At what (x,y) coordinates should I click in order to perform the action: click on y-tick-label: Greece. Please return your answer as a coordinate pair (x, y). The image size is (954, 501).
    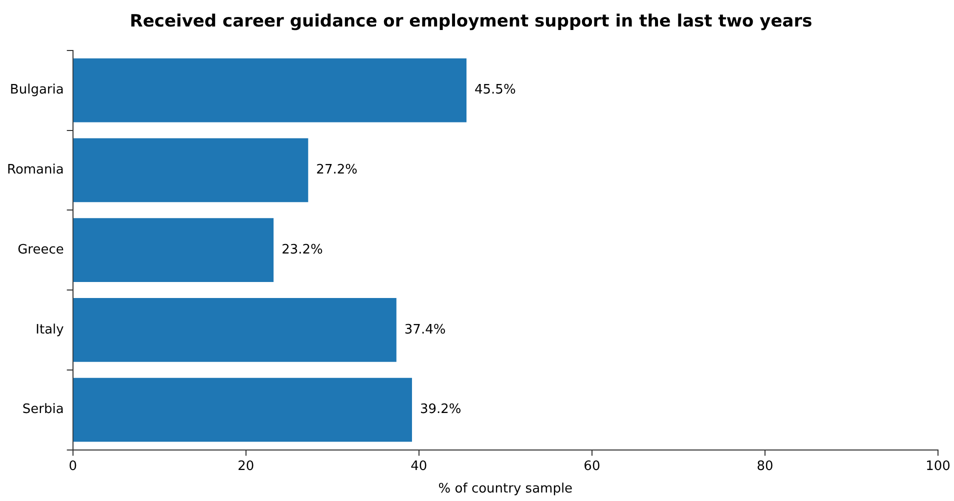
    Looking at the image, I should click on (41, 250).